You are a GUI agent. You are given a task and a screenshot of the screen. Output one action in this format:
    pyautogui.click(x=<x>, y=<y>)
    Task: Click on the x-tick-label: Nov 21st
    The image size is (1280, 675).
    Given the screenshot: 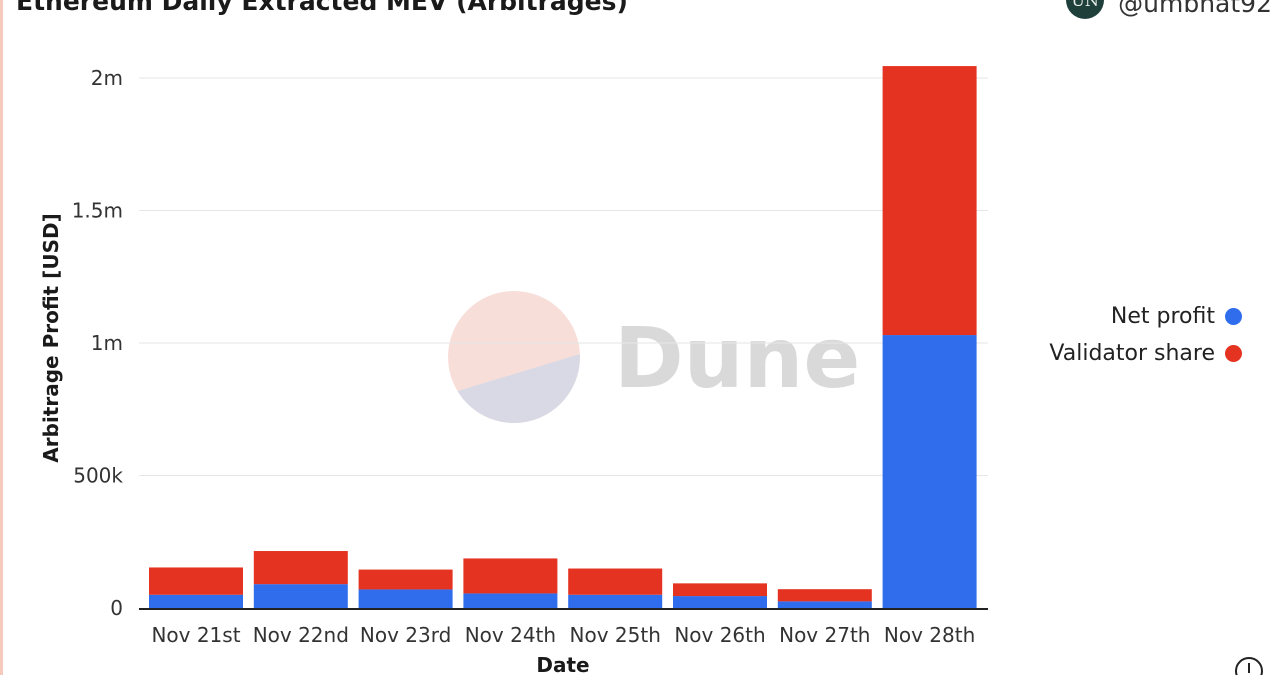 What is the action you would take?
    pyautogui.click(x=195, y=635)
    